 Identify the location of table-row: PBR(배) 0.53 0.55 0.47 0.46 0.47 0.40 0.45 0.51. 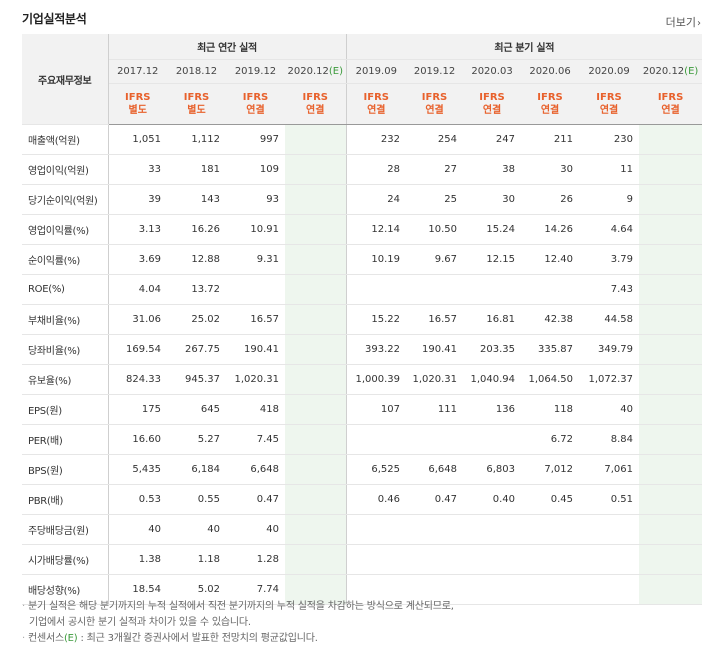
(362, 499).